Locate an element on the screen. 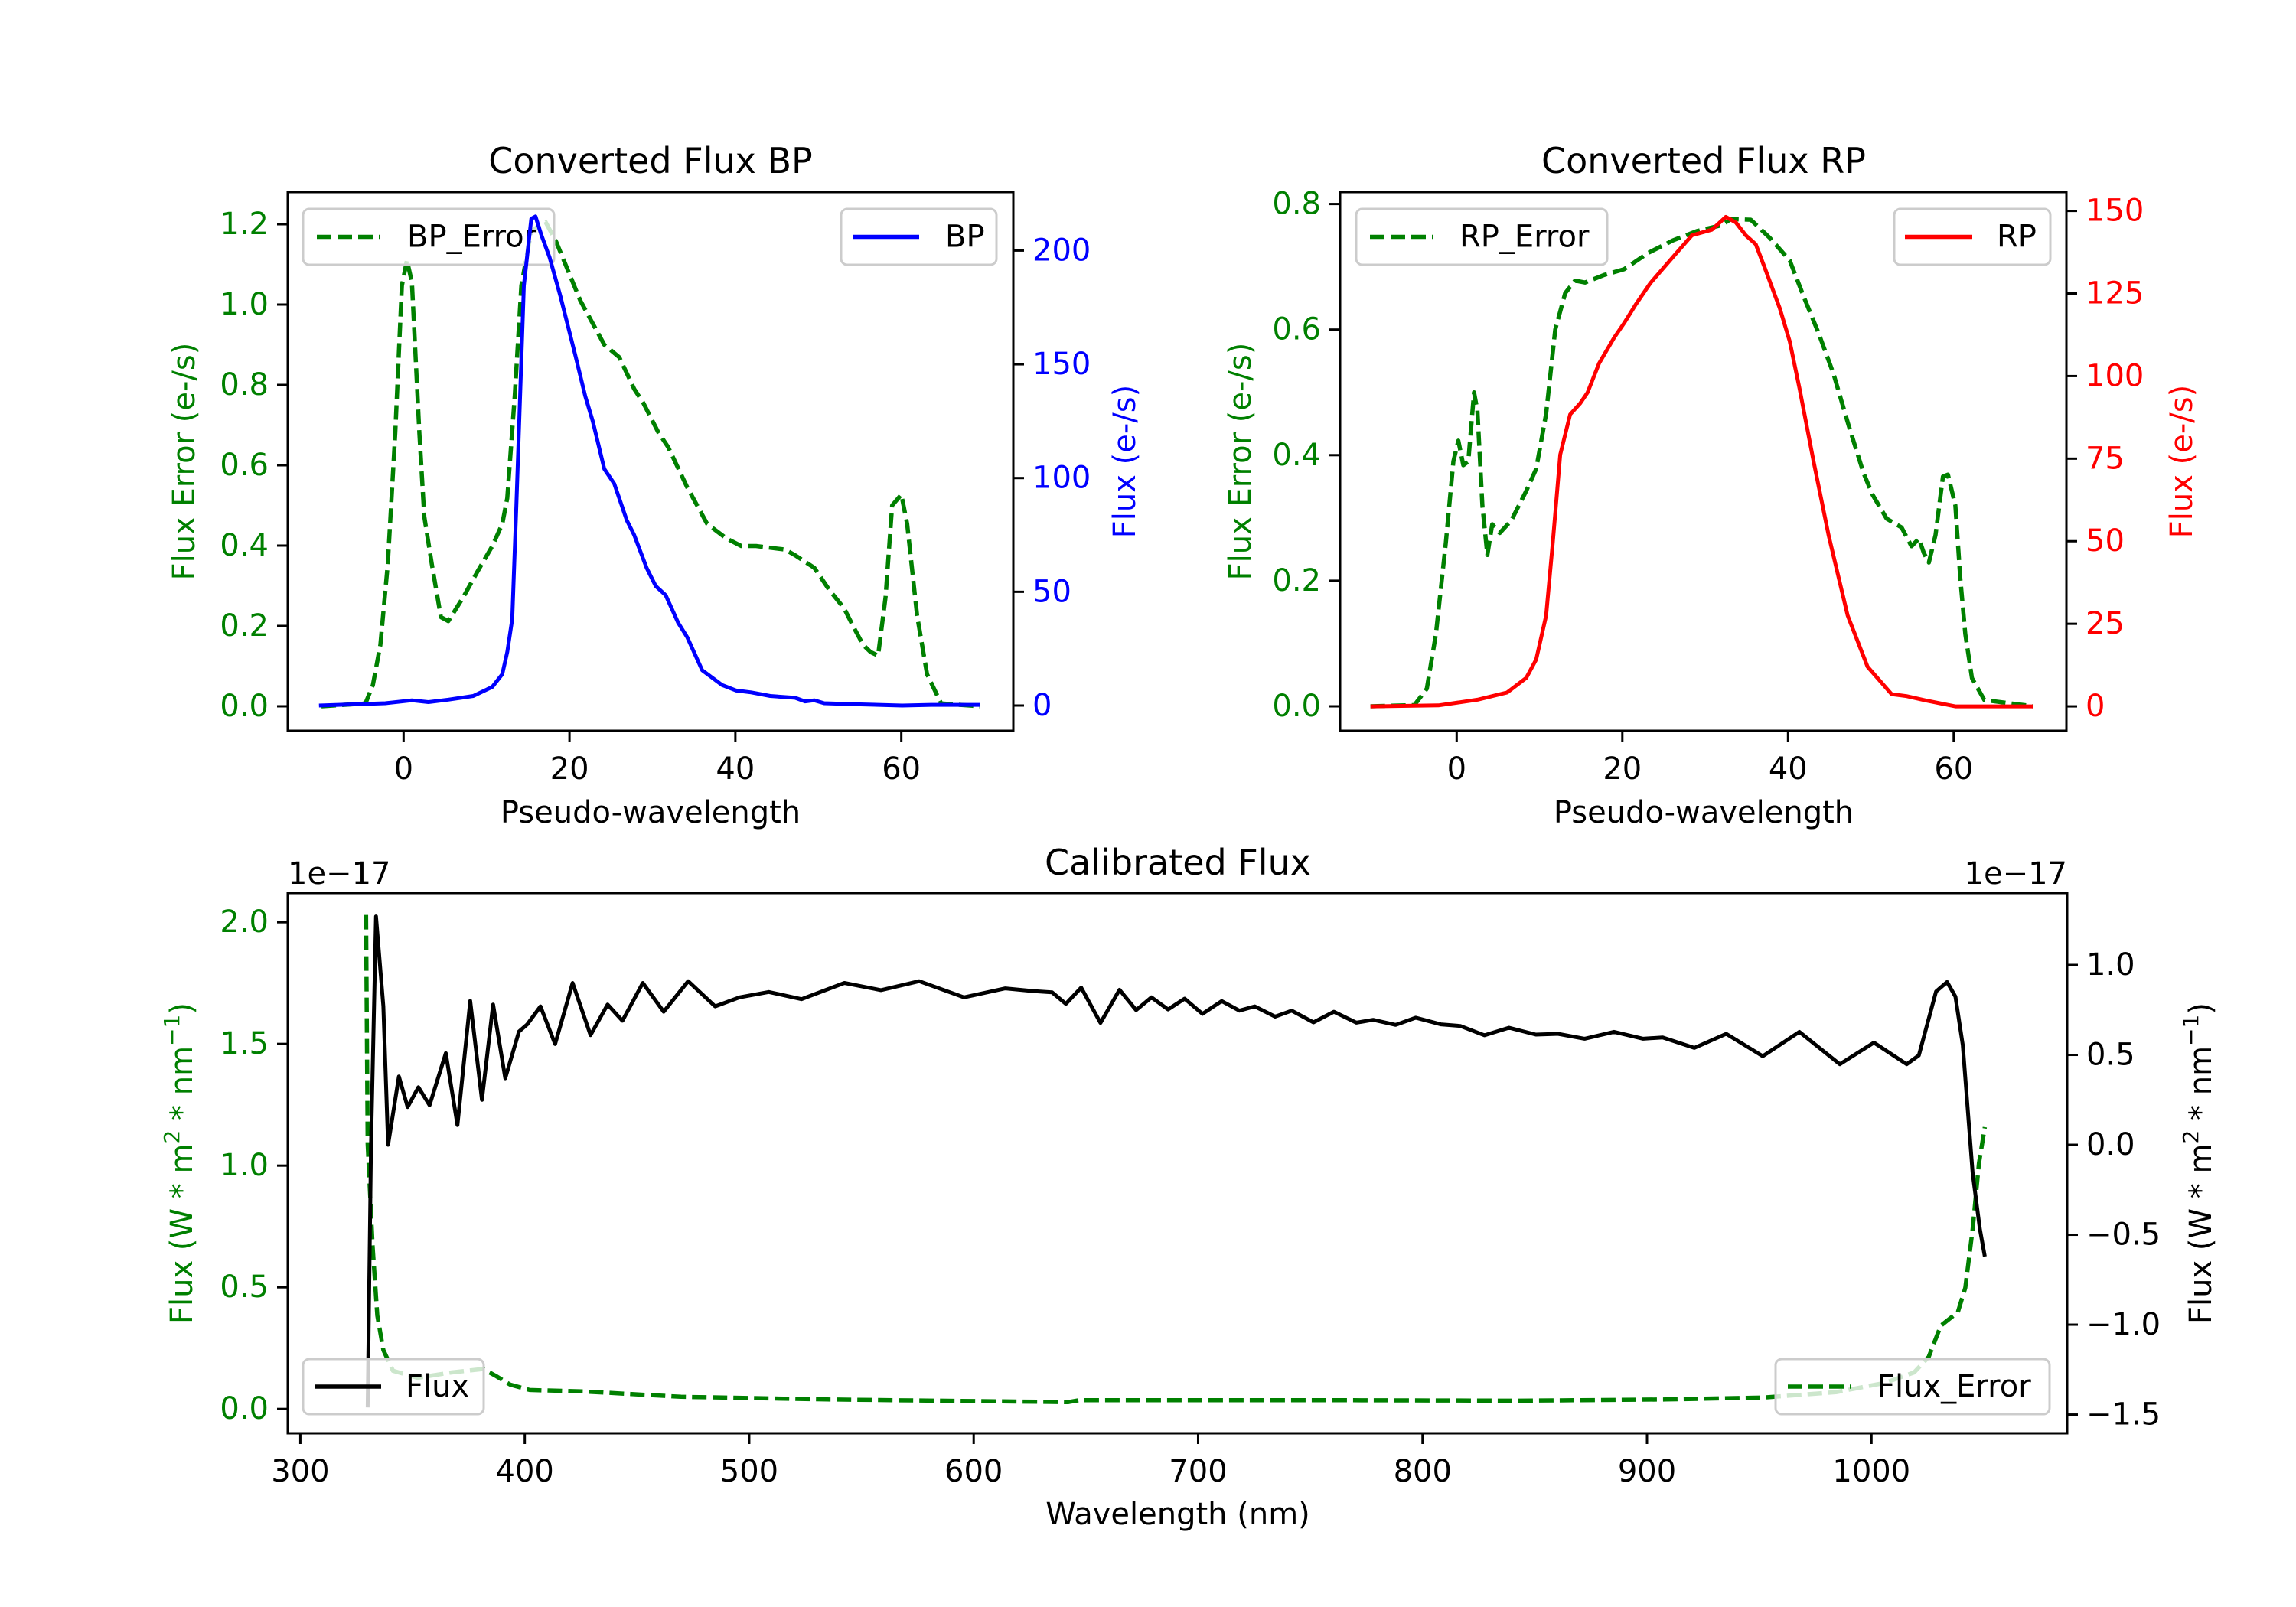 This screenshot has height=1607, width=2296. y-axis-right-offset: 1e−17 is located at coordinates (2016, 874).